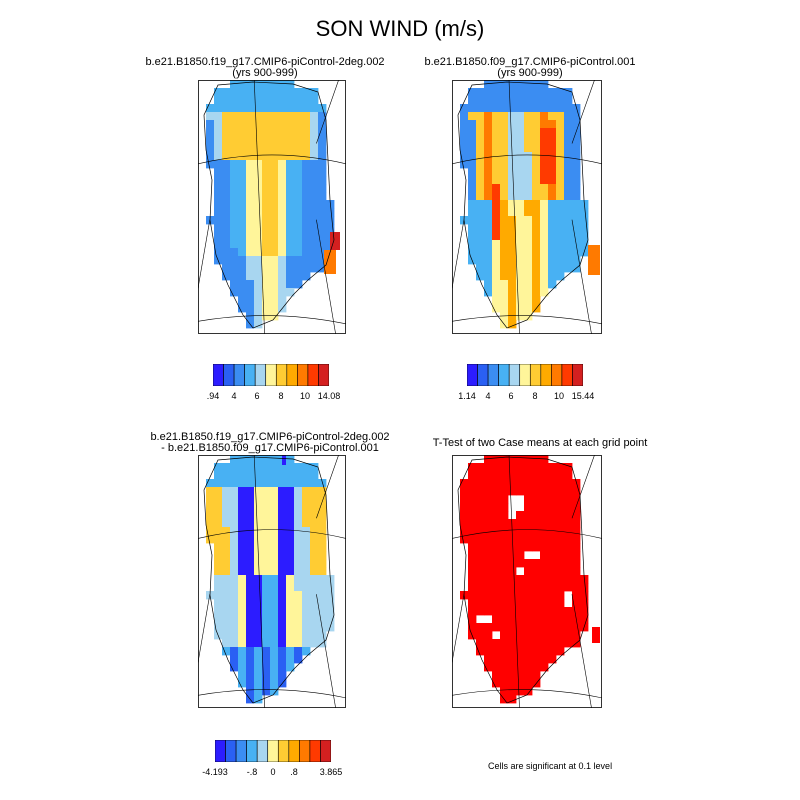 The image size is (800, 800). I want to click on panel4-significance-map, so click(527, 581).